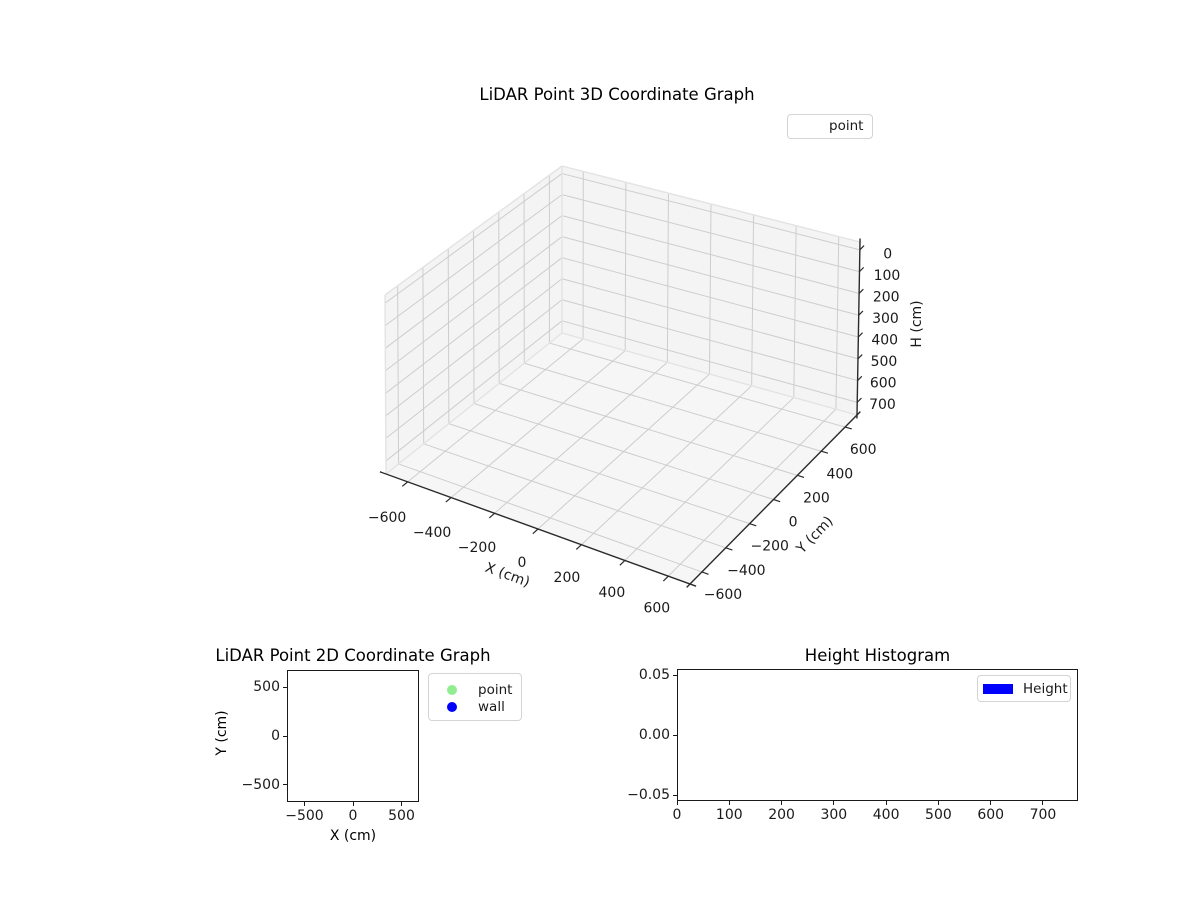 Image resolution: width=1200 pixels, height=900 pixels. Describe the element at coordinates (885, 319) in the screenshot. I see `z-tick-label: 300` at that location.